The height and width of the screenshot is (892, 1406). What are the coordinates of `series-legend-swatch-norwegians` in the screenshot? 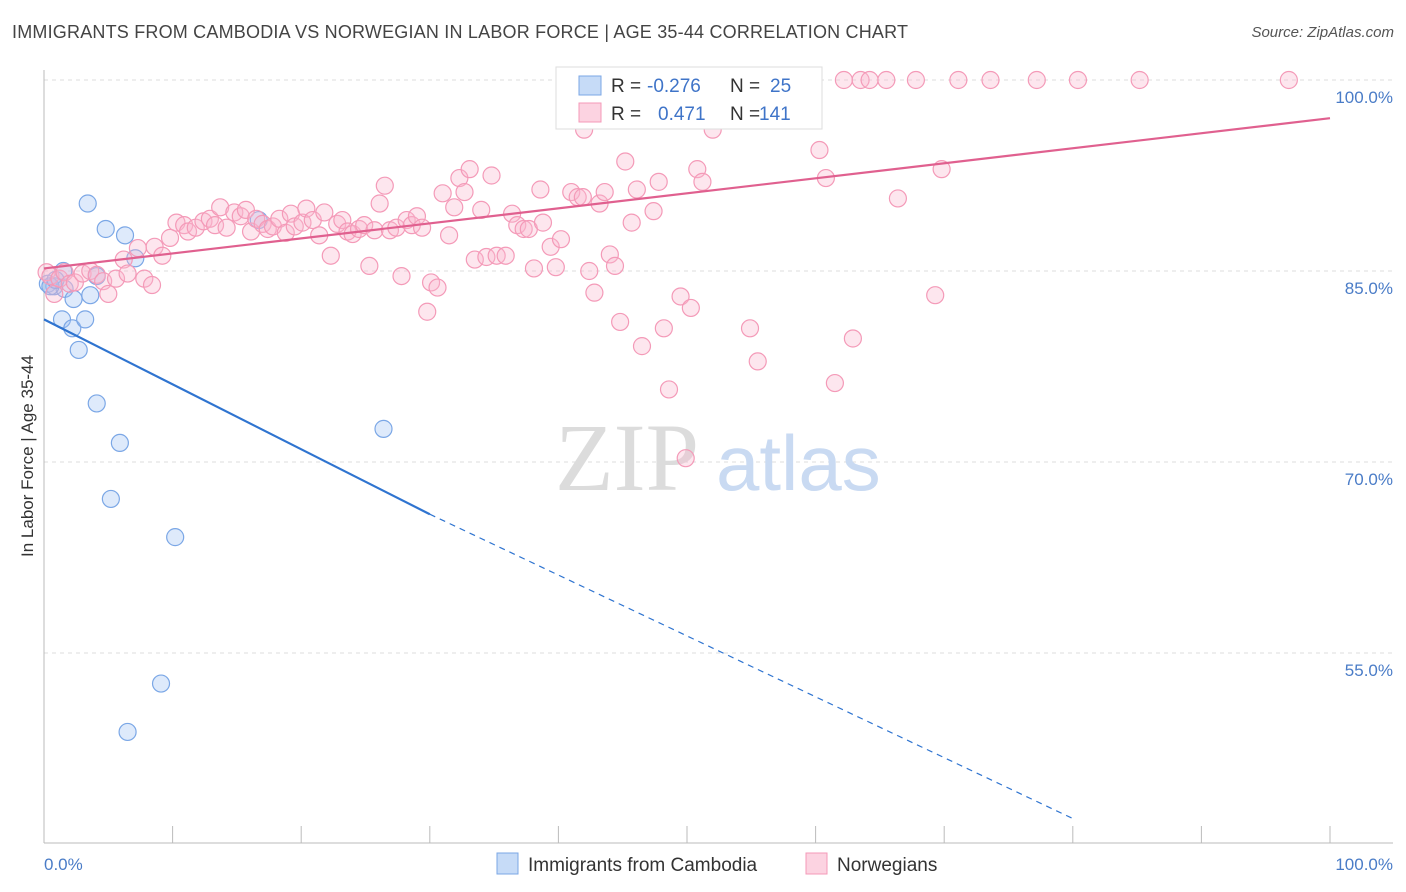 It's located at (816, 863).